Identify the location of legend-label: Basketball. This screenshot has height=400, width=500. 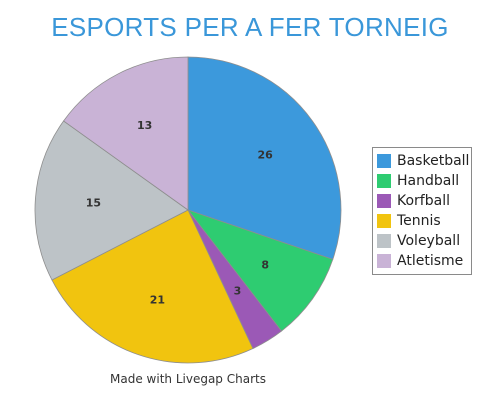
(433, 161).